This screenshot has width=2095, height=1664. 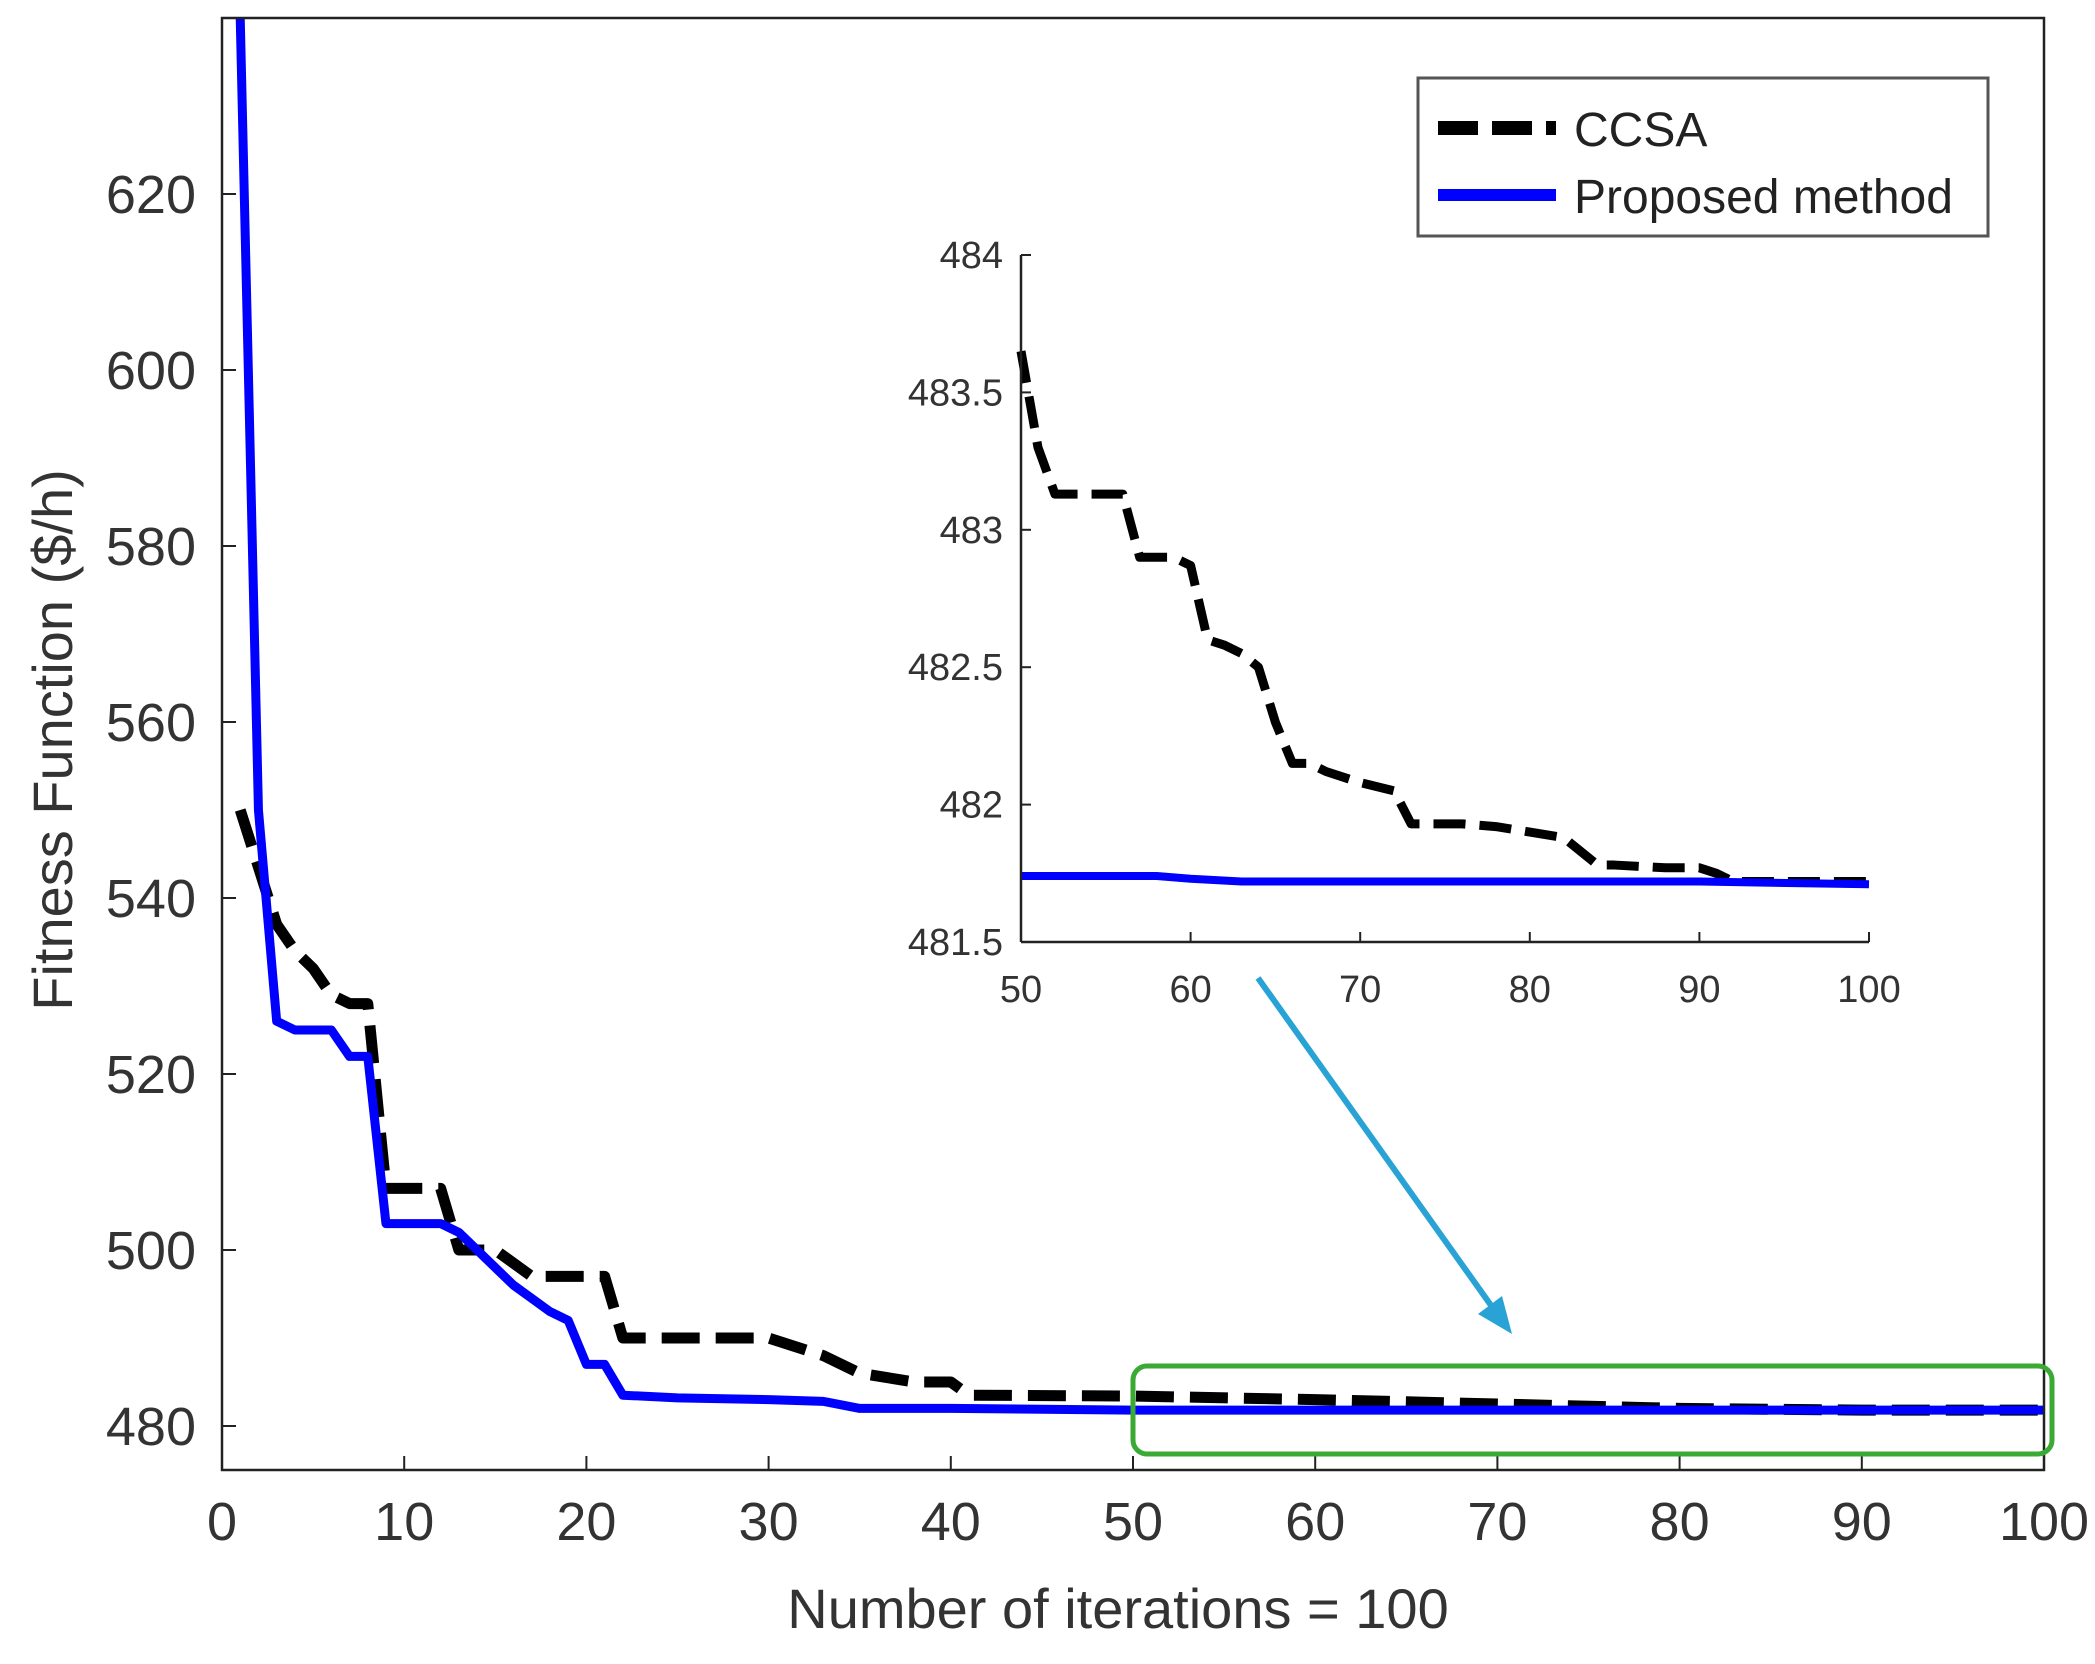 What do you see at coordinates (955, 943) in the screenshot?
I see `inset-y-tick-label: 481.5` at bounding box center [955, 943].